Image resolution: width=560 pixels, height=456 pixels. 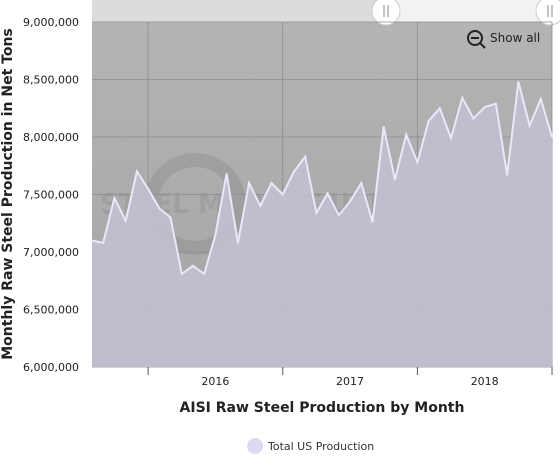 I want to click on show-all-label: Show all, so click(x=515, y=38).